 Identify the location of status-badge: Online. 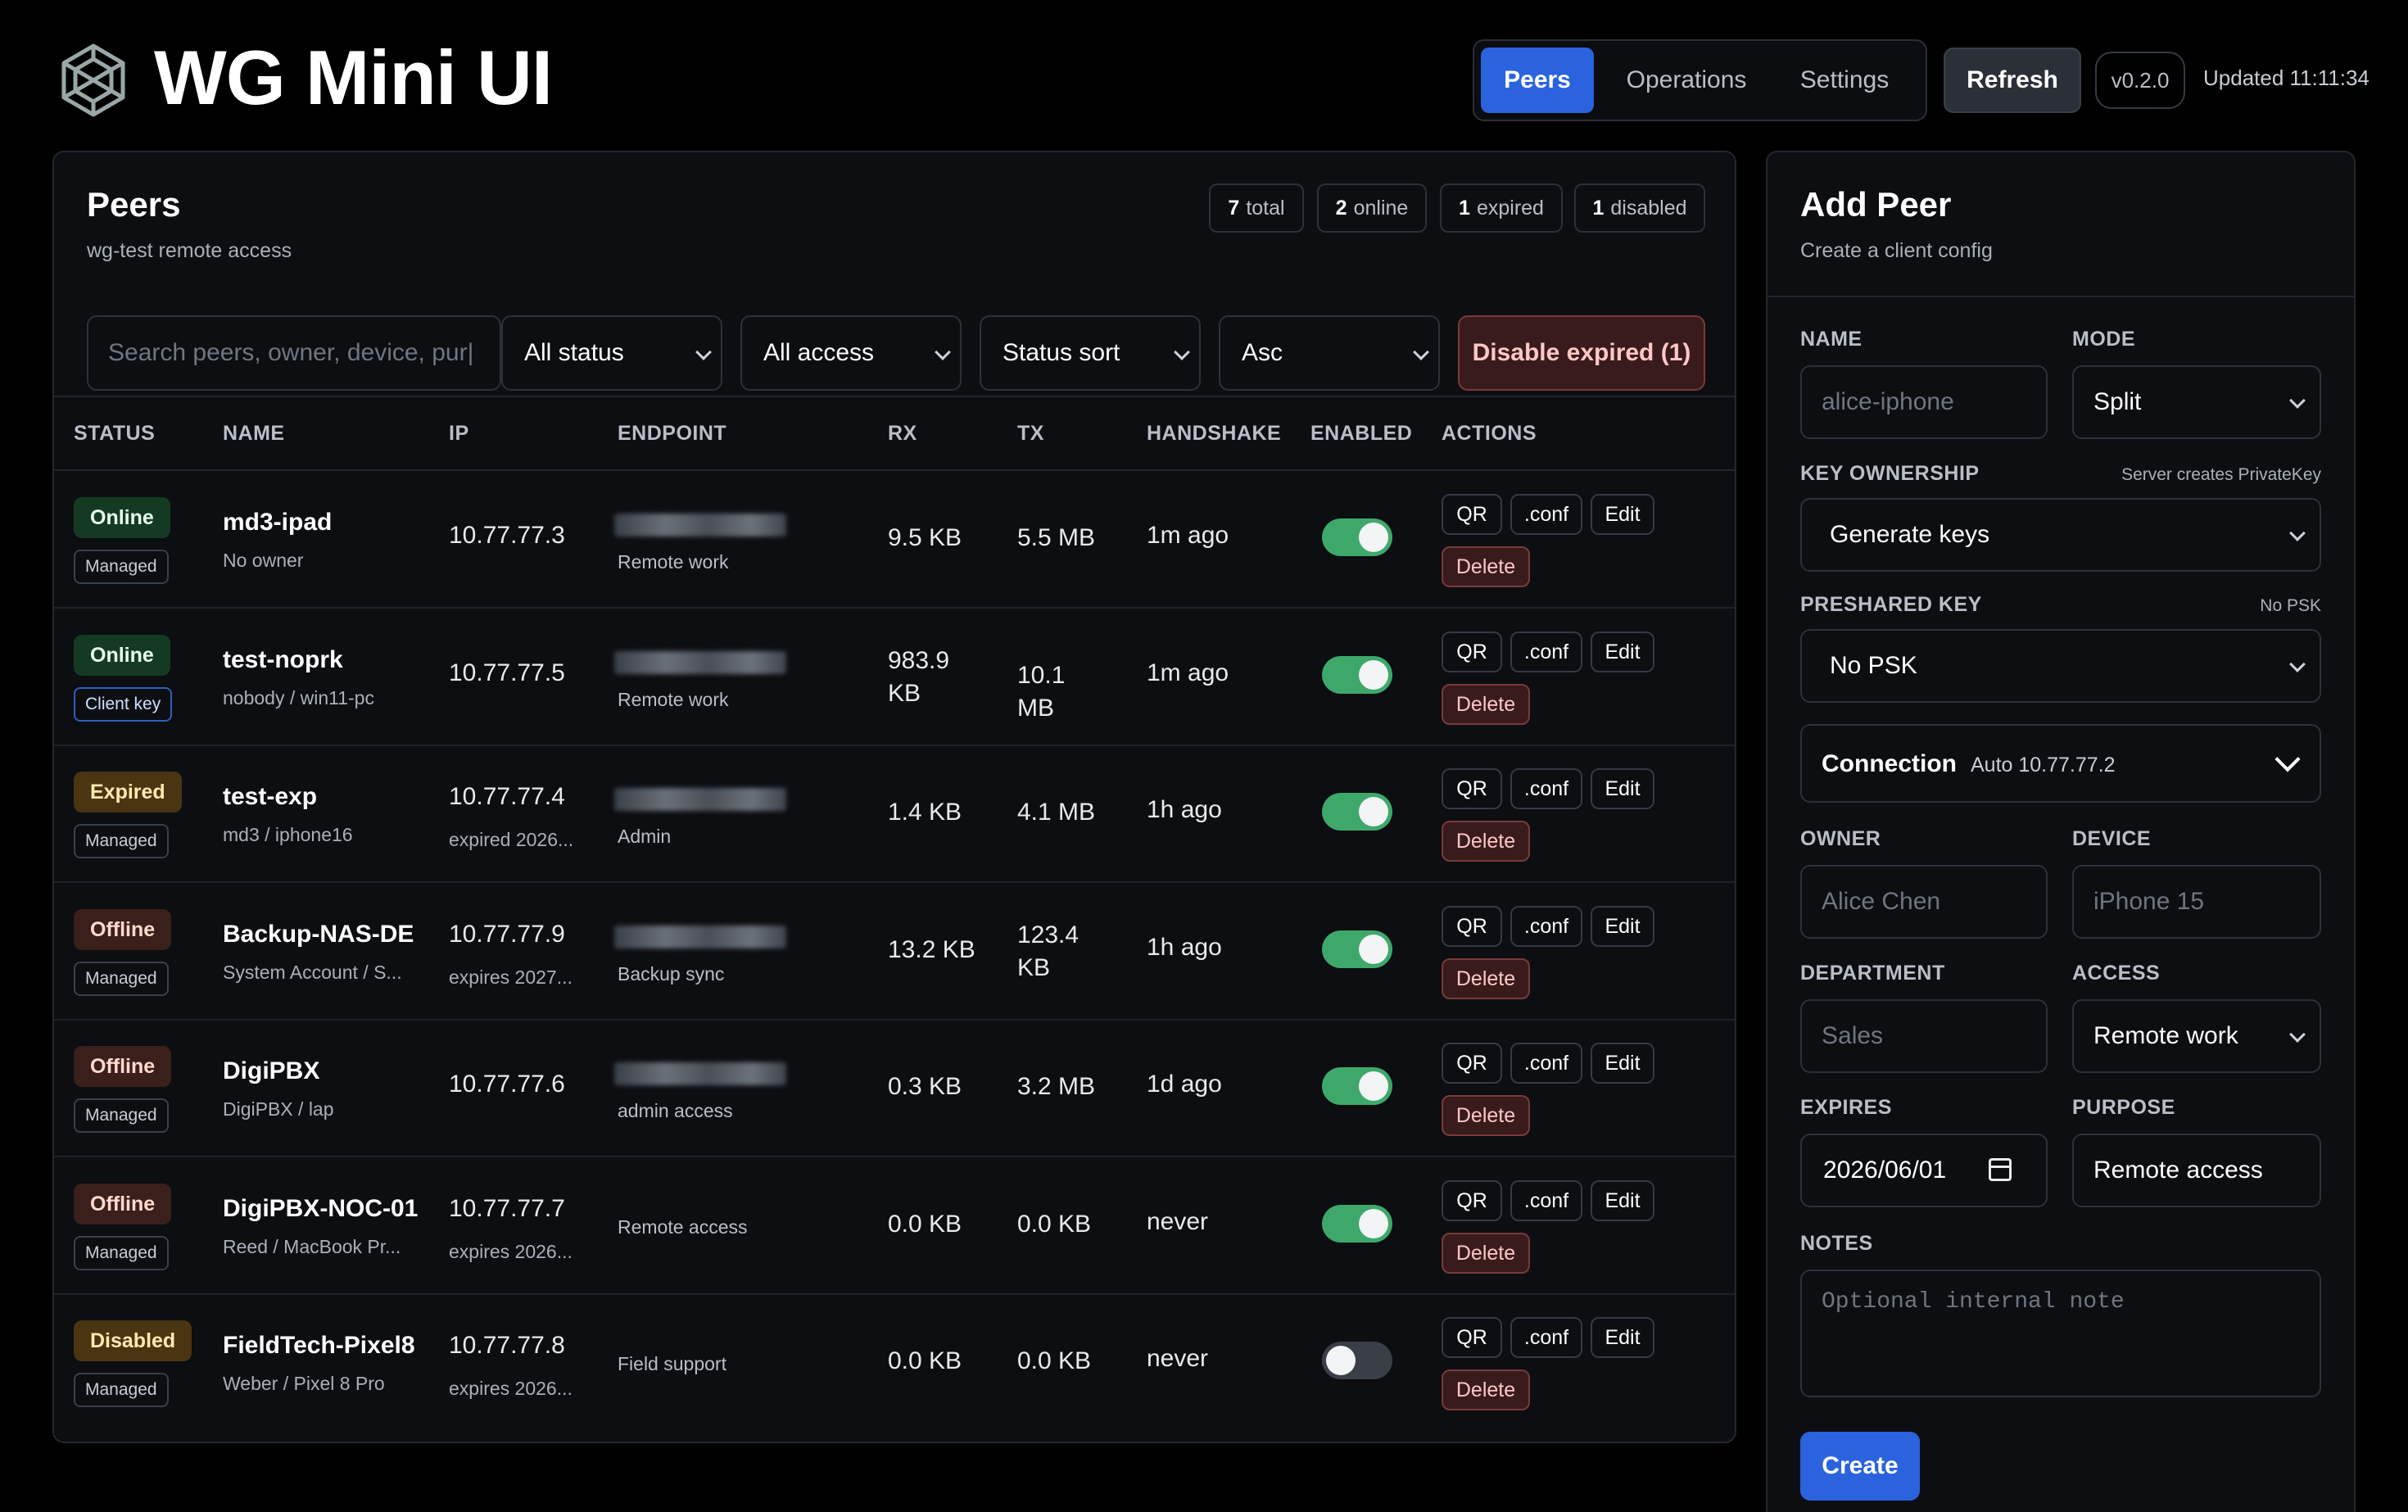
(122, 518).